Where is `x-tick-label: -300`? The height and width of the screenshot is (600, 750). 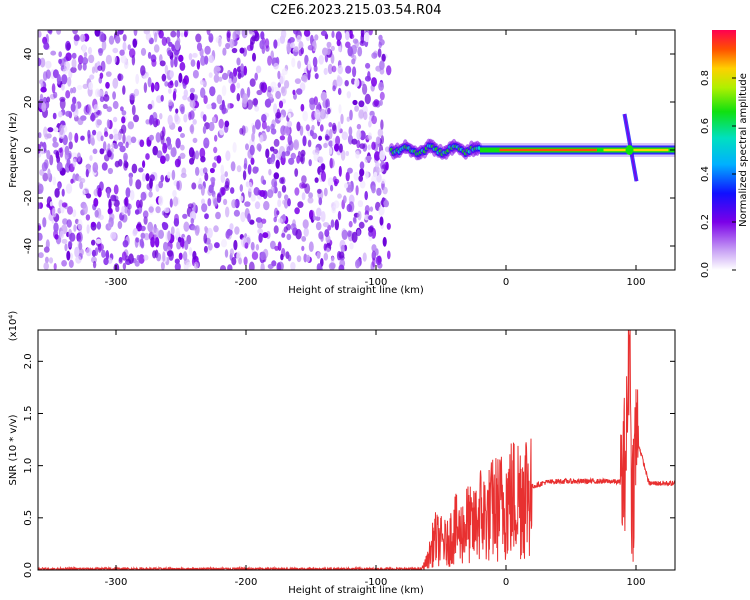
x-tick-label: -300 is located at coordinates (116, 282).